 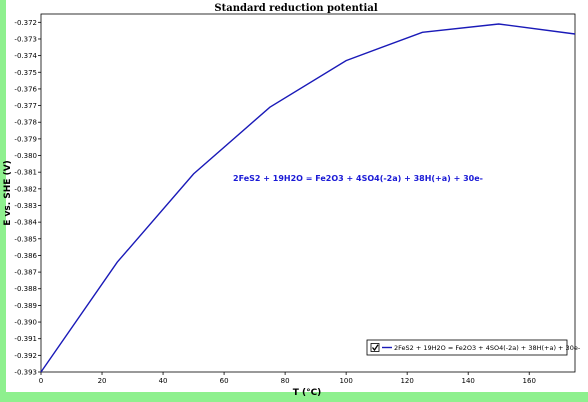 I want to click on left-edge-strip, so click(x=3, y=201).